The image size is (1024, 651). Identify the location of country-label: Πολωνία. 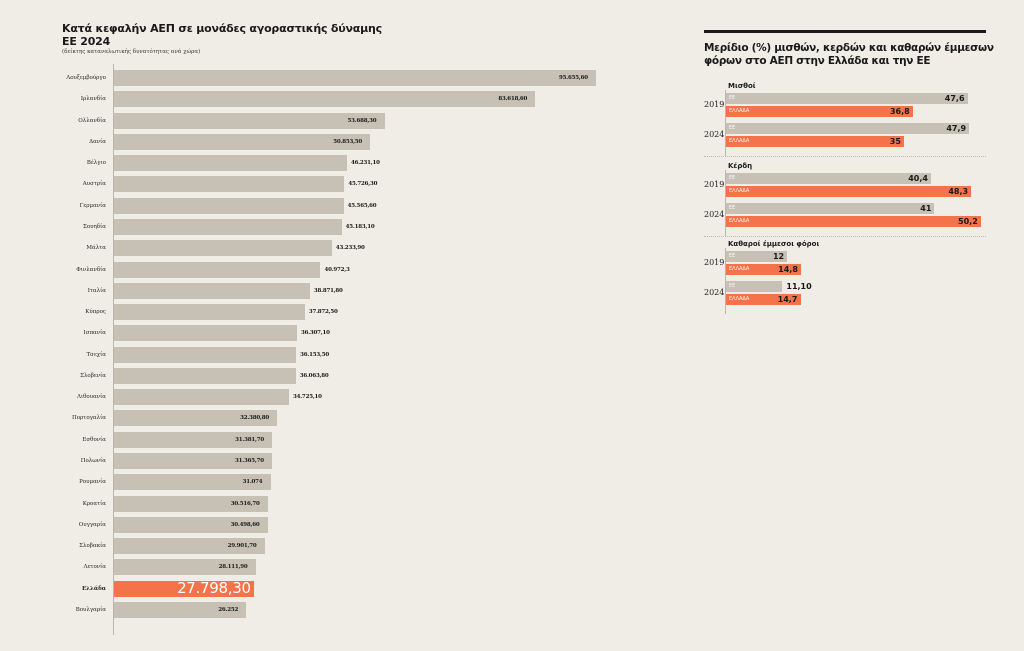
(93, 461).